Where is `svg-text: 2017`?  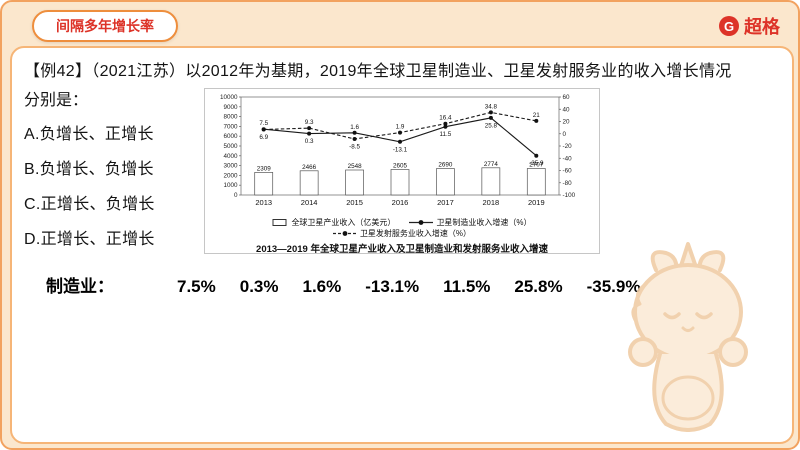 svg-text: 2017 is located at coordinates (445, 202).